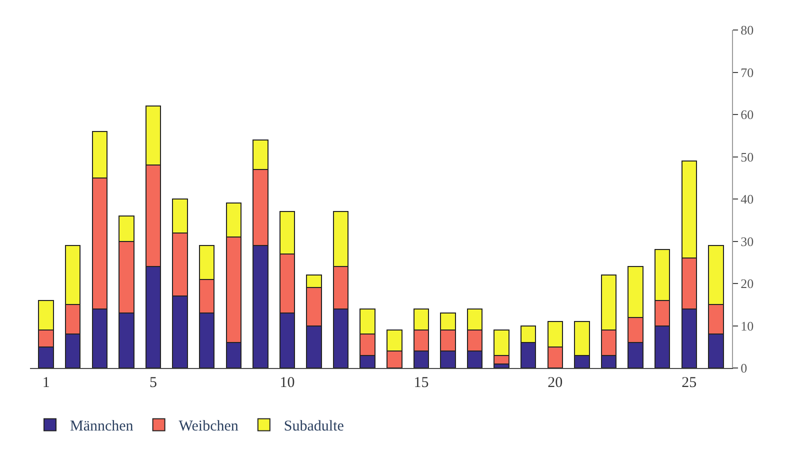 The height and width of the screenshot is (454, 792). I want to click on y-tick-label: 60, so click(747, 114).